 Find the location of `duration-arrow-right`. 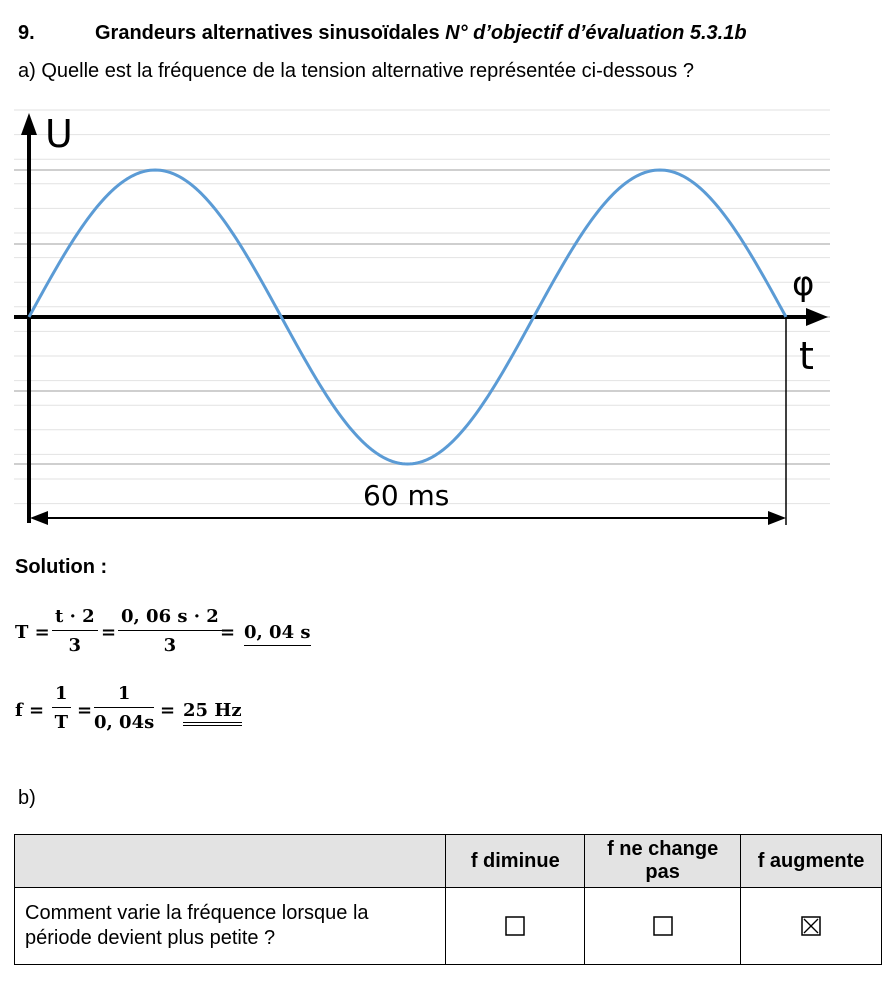

duration-arrow-right is located at coordinates (777, 518).